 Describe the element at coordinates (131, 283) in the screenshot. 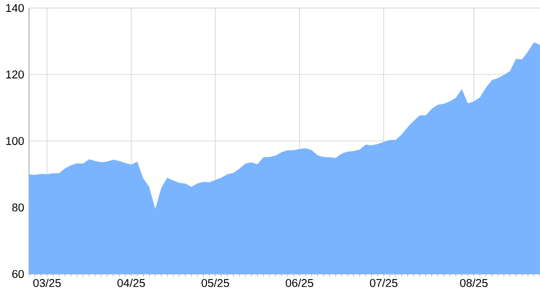

I see `x-tick-label: 04/25` at that location.